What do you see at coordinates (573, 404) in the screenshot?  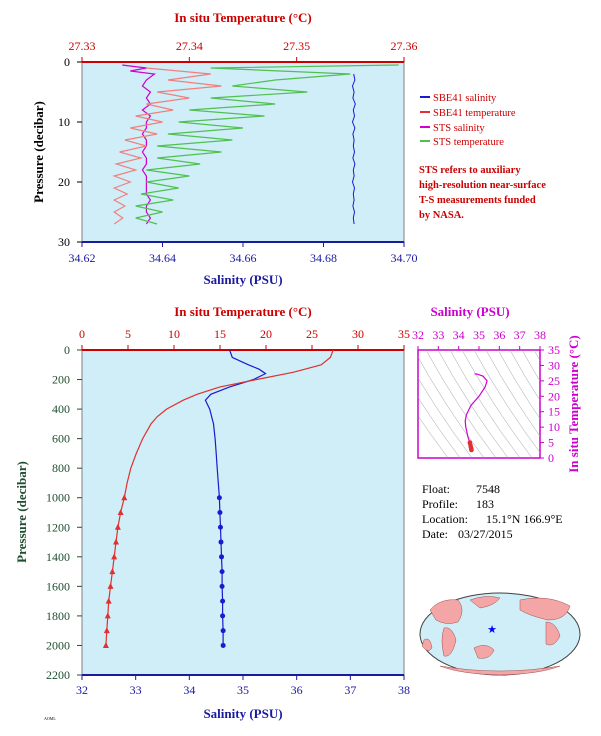 I see `ts-temperature-axis-title: In situ Temperature (°C)` at bounding box center [573, 404].